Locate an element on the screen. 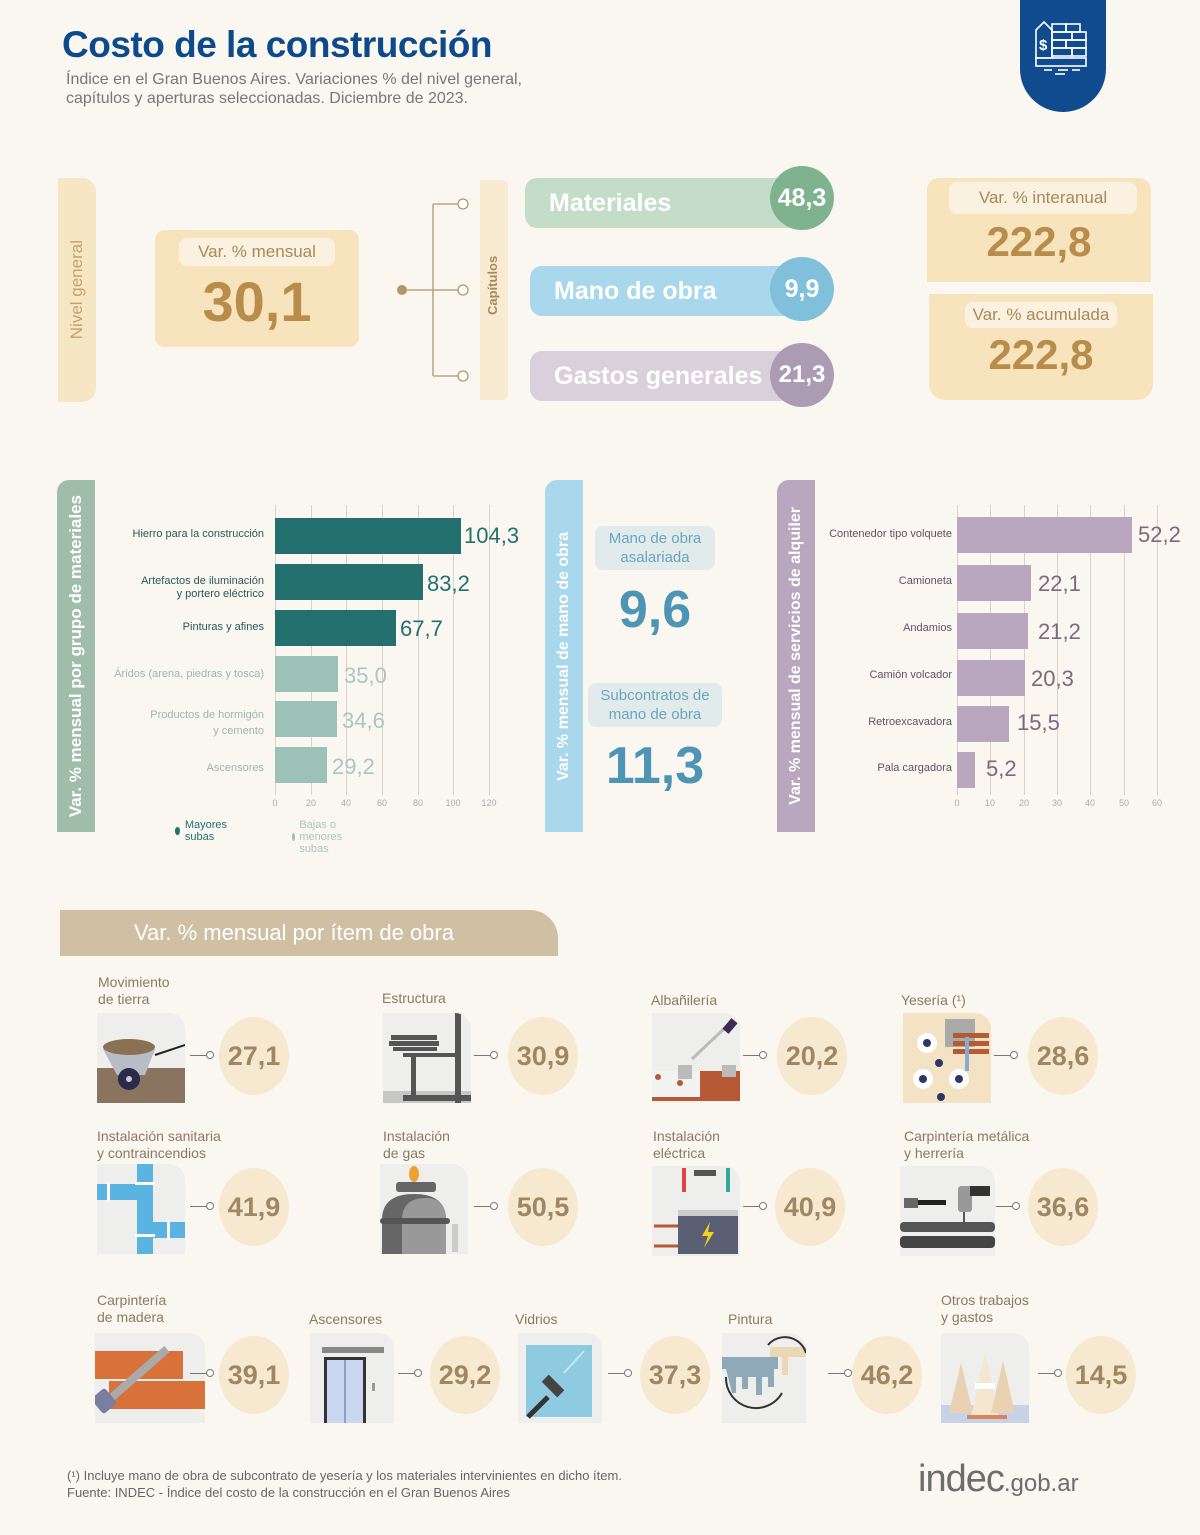 Image resolution: width=1200 pixels, height=1535 pixels. x-tick: 10 is located at coordinates (990, 803).